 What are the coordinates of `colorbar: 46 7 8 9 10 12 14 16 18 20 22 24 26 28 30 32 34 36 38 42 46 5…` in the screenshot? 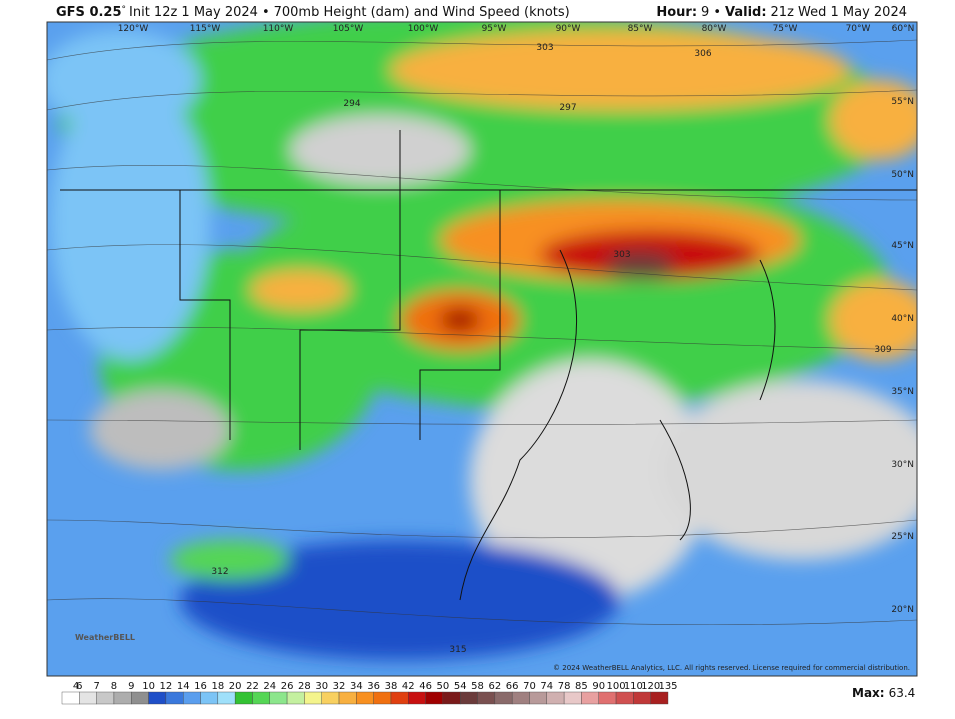 It's located at (369, 693).